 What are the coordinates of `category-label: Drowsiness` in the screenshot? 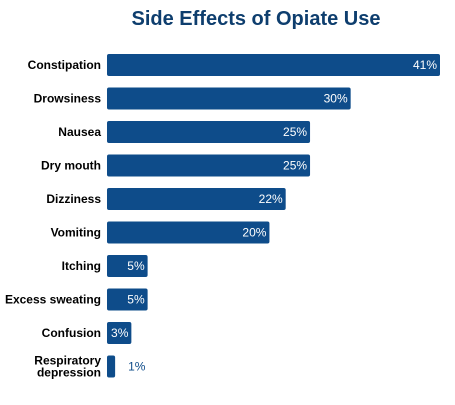 It's located at (68, 99).